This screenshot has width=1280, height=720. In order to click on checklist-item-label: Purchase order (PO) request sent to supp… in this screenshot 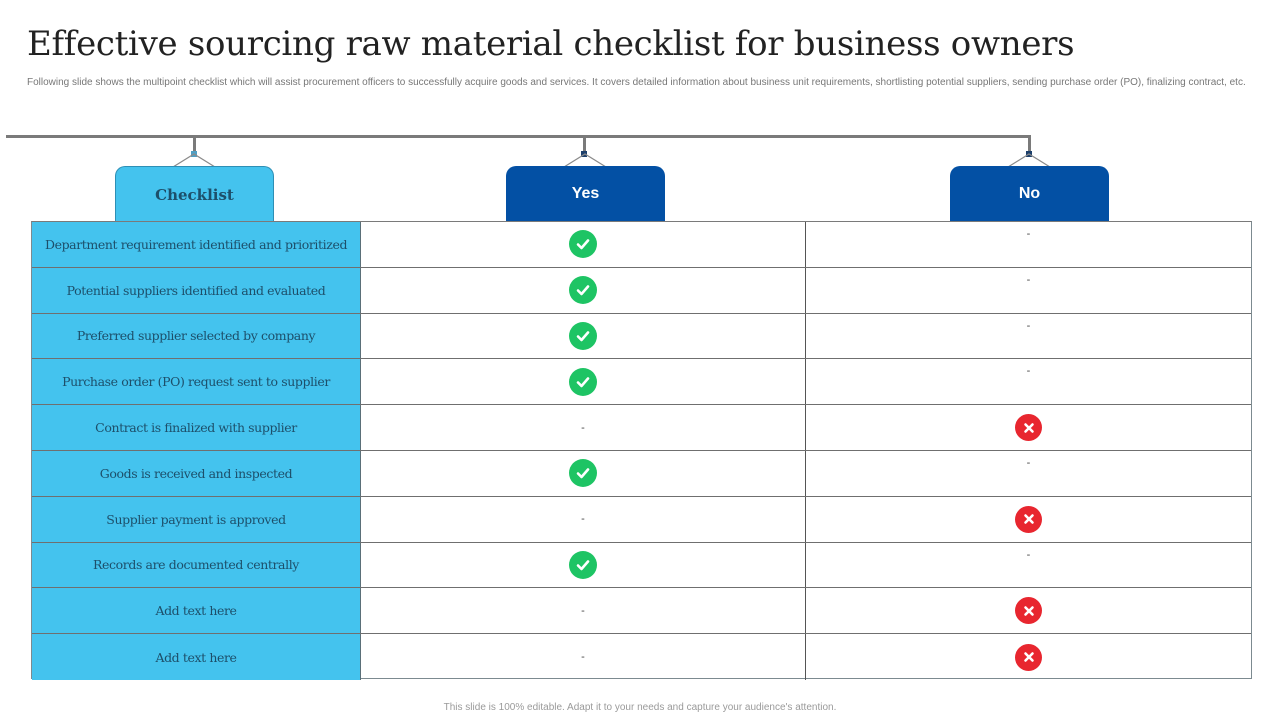, I will do `click(196, 382)`.